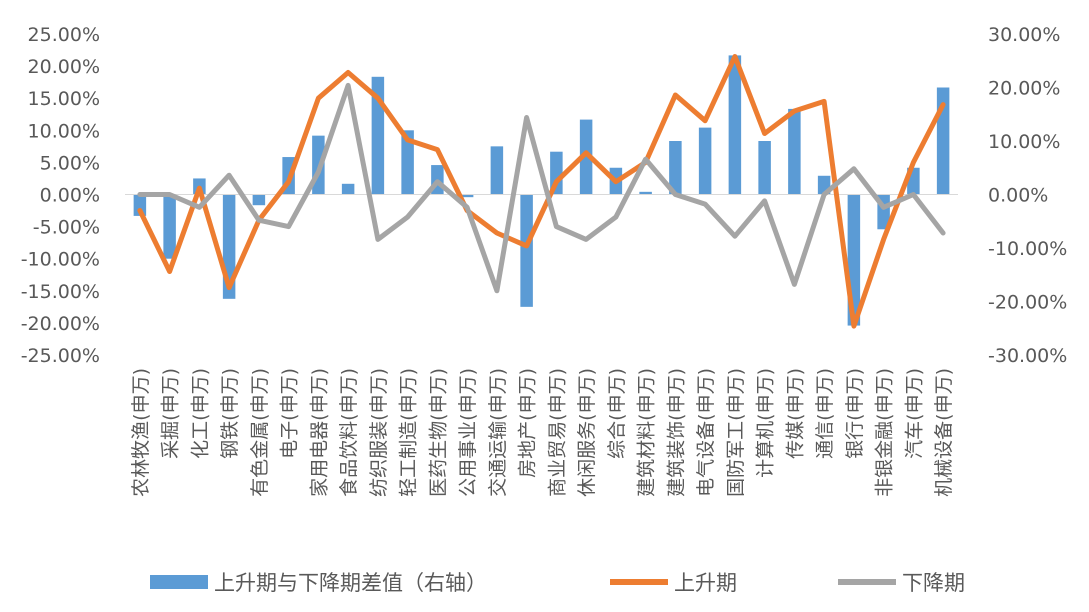 The height and width of the screenshot is (612, 1089). What do you see at coordinates (933, 583) in the screenshot?
I see `legend-label: 下降期` at bounding box center [933, 583].